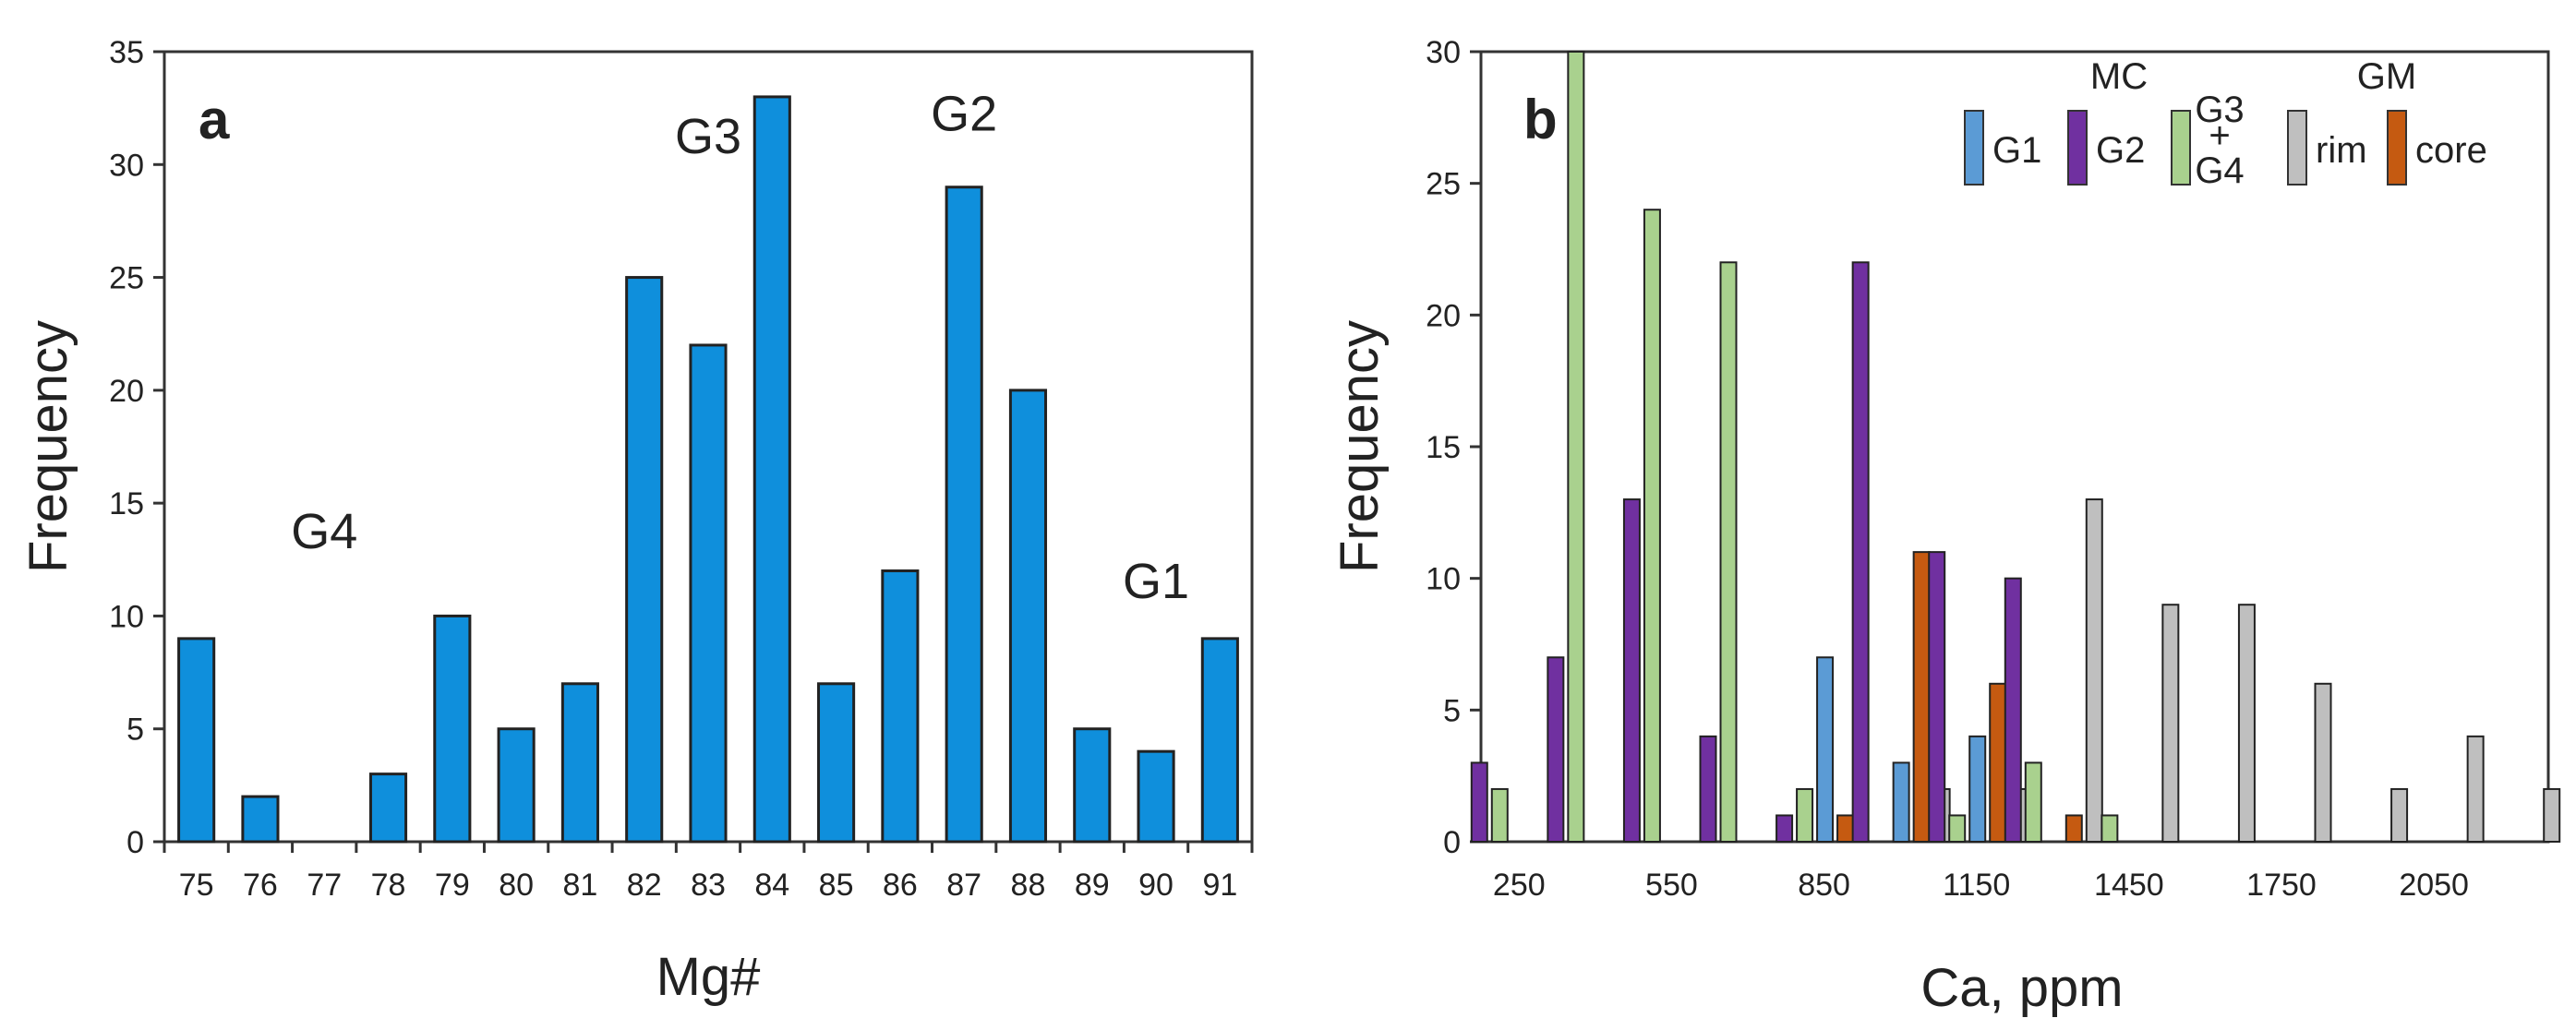 This screenshot has height=1030, width=2576. Describe the element at coordinates (1156, 885) in the screenshot. I see `x-tick-label: 90` at that location.